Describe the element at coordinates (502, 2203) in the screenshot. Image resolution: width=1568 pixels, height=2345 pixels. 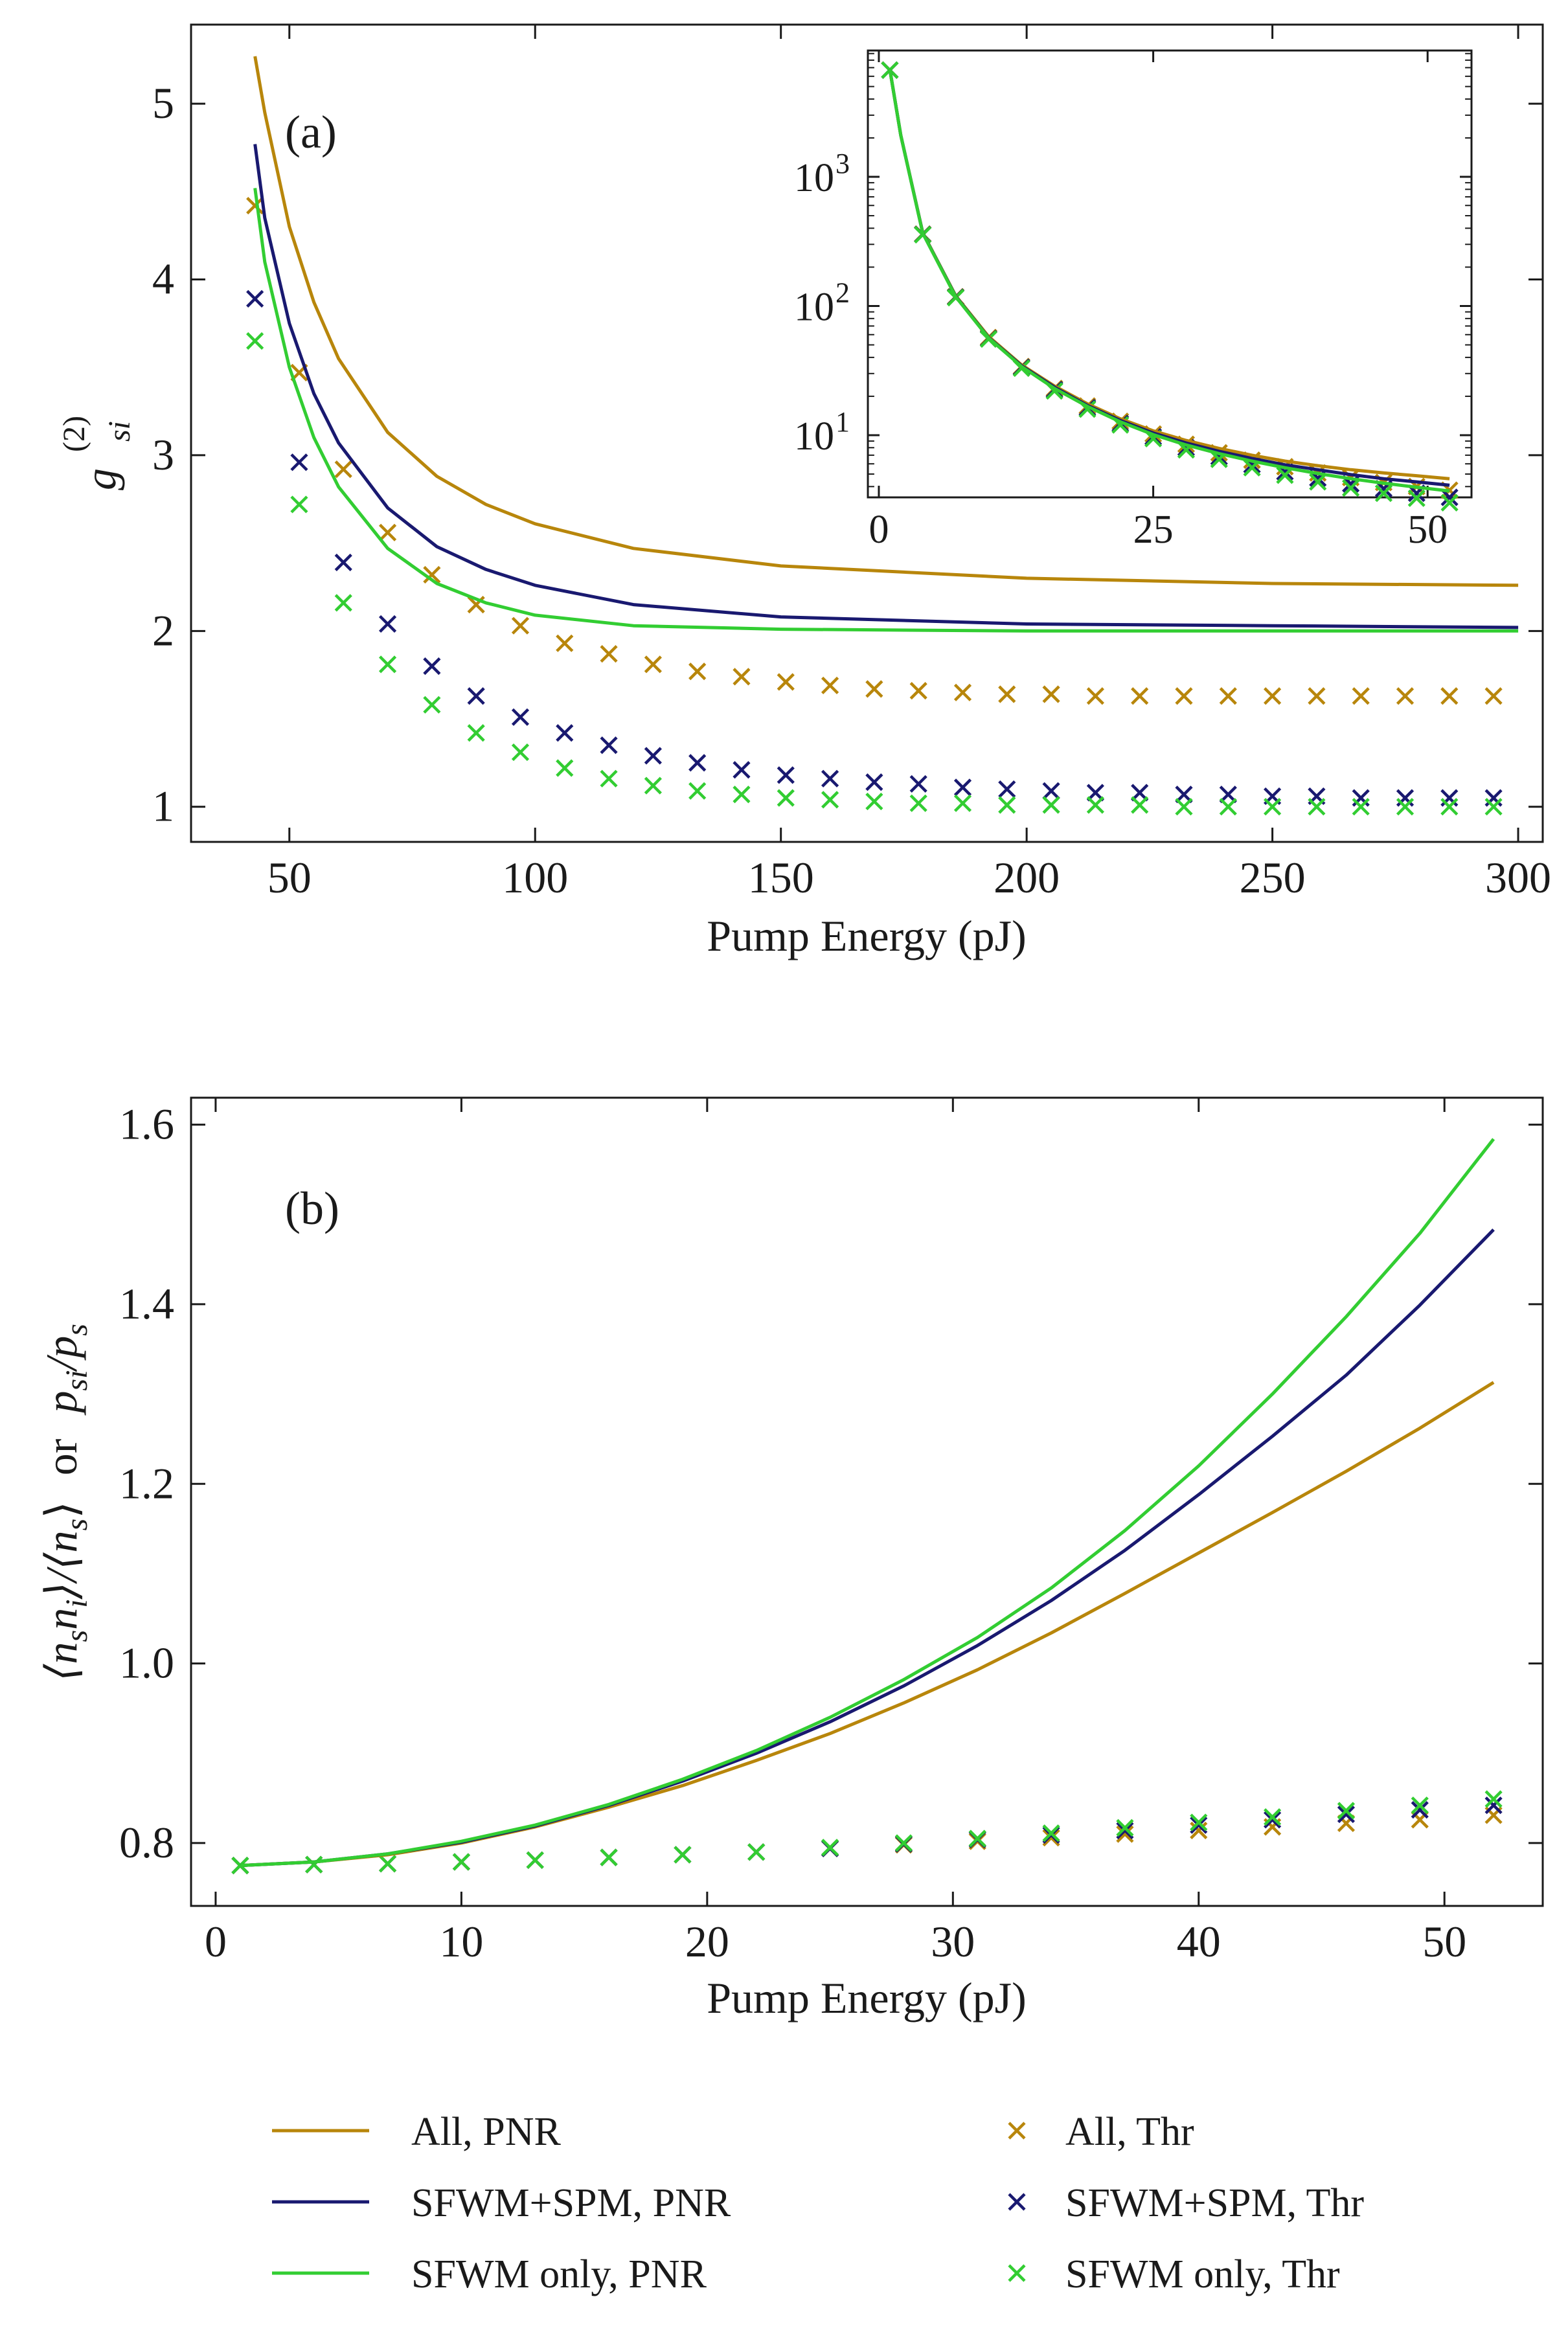
I see `legend-entry-sfwm-spm-pnr: SFWM+SPM, PNR` at that location.